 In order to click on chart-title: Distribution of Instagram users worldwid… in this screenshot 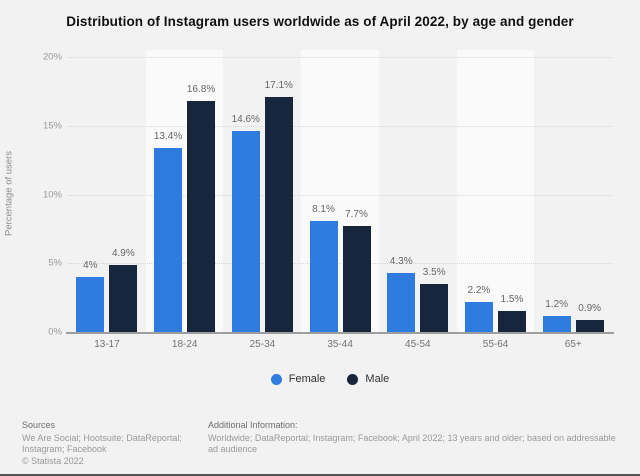, I will do `click(320, 21)`.